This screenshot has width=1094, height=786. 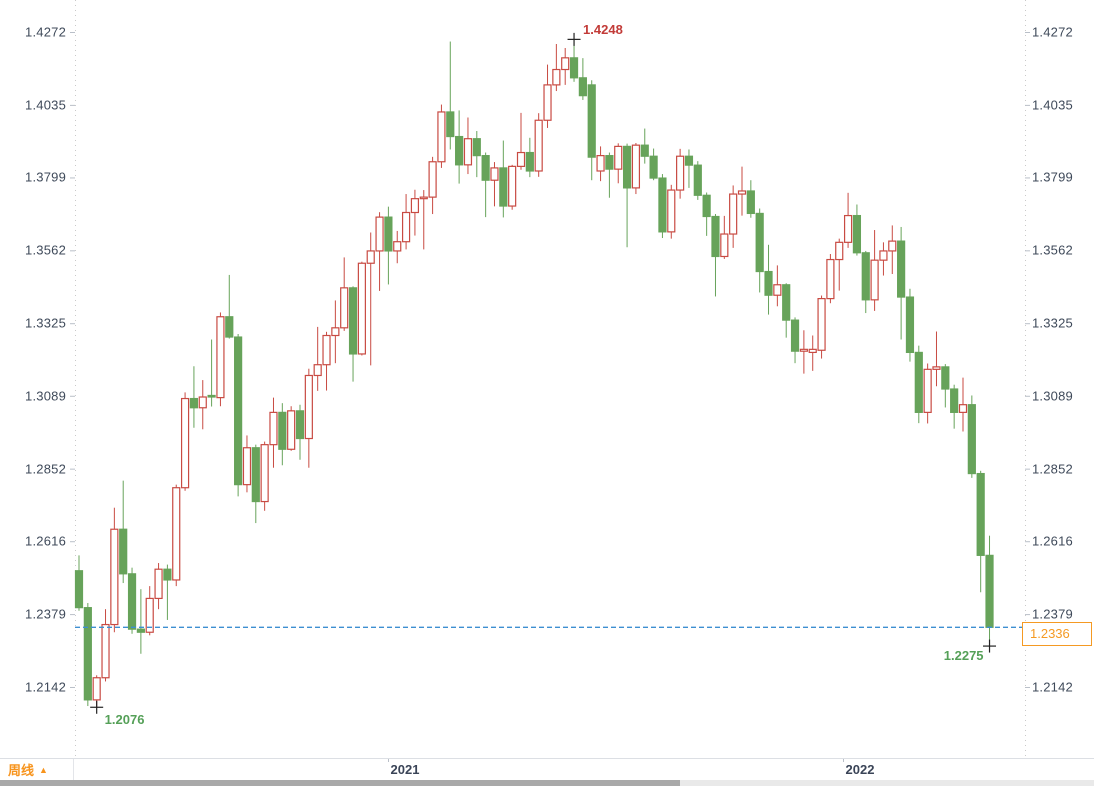 What do you see at coordinates (1057, 634) in the screenshot?
I see `current-price-tag: 1.2336` at bounding box center [1057, 634].